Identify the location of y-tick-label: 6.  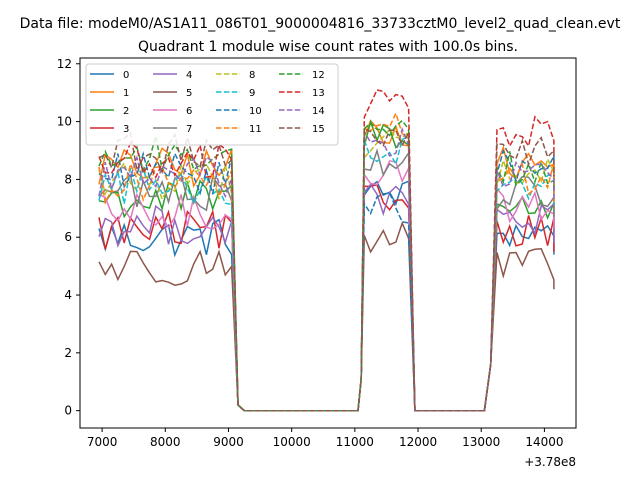
(68, 237).